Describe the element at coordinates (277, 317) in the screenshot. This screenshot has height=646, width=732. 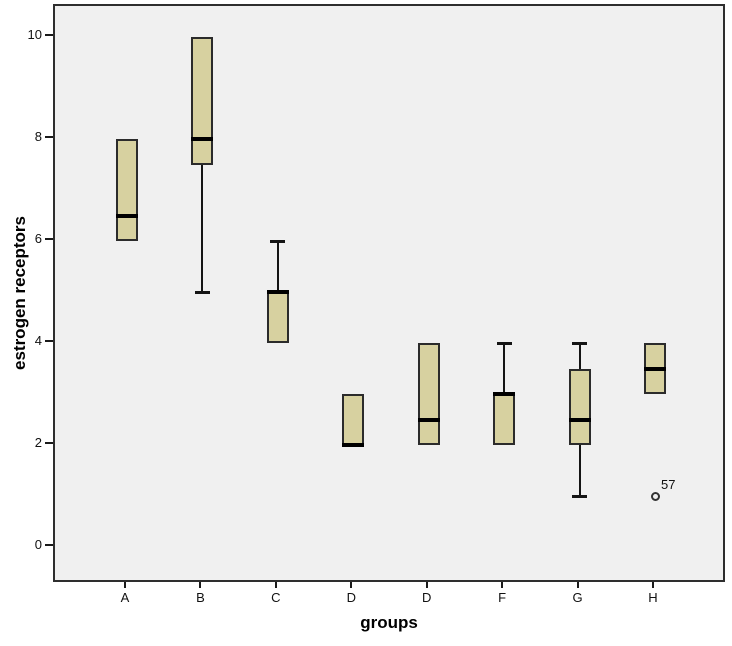
I see `box-C` at that location.